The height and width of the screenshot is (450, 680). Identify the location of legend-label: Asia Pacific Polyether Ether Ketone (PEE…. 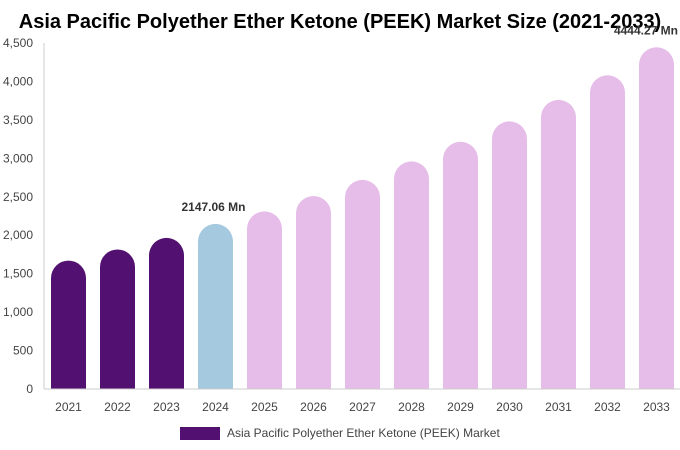
(363, 433).